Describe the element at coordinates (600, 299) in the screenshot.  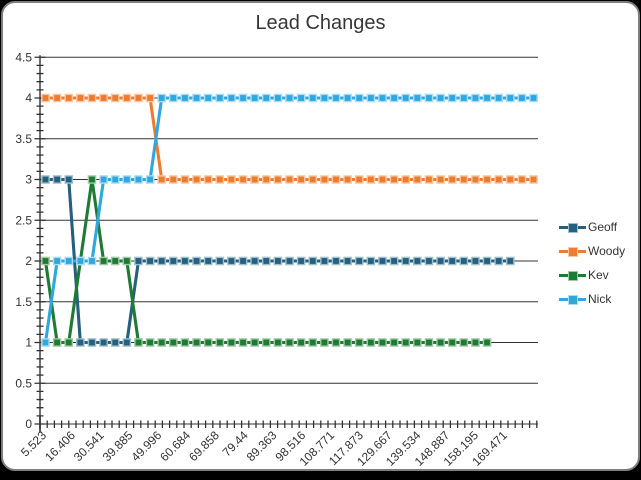
I see `legend-label-nick: Nick` at that location.